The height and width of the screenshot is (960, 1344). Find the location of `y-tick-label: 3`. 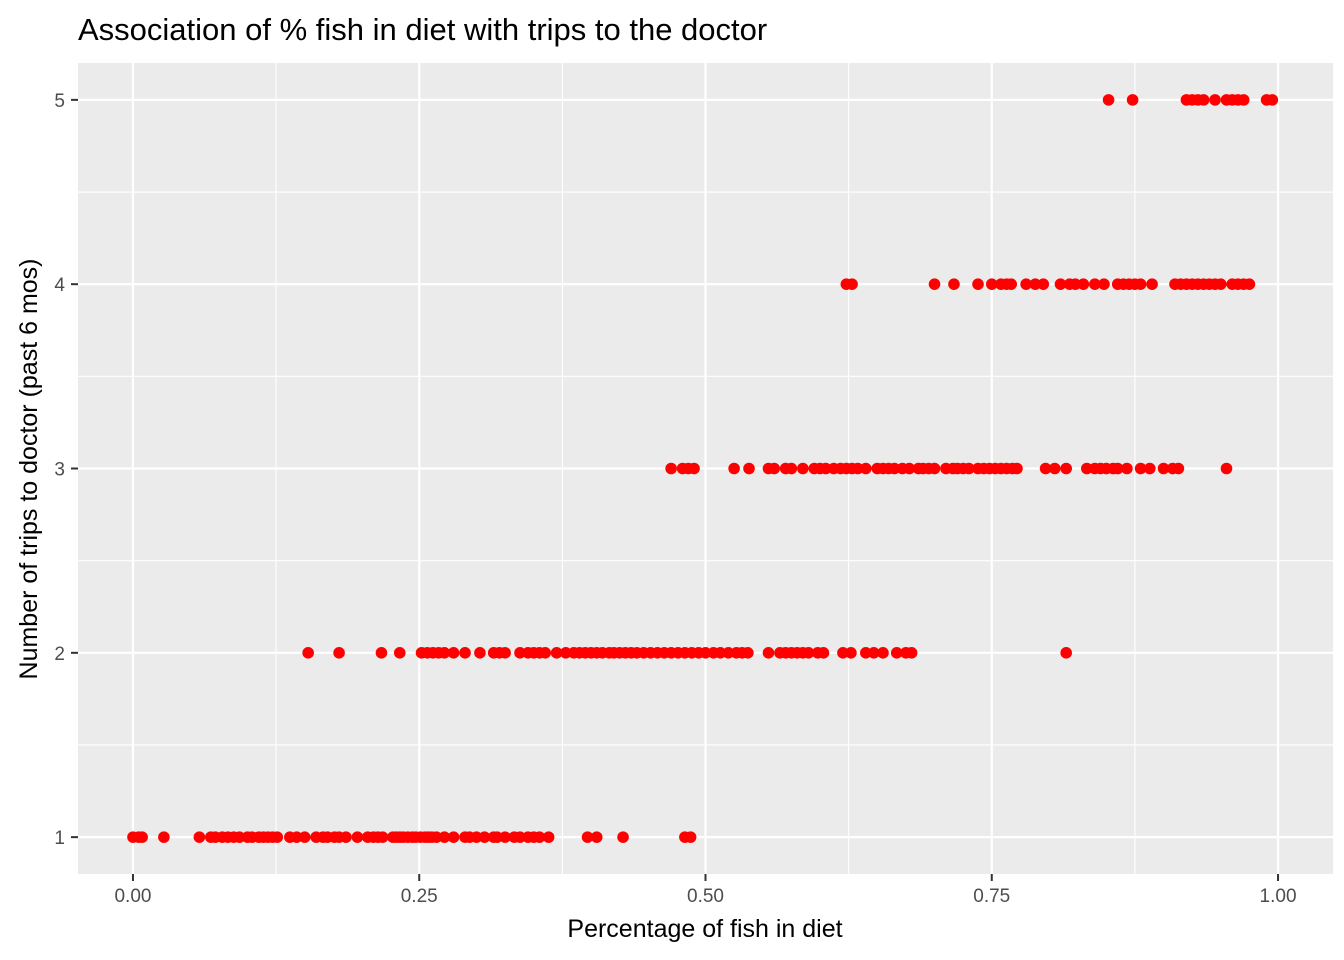

y-tick-label: 3 is located at coordinates (59, 470).